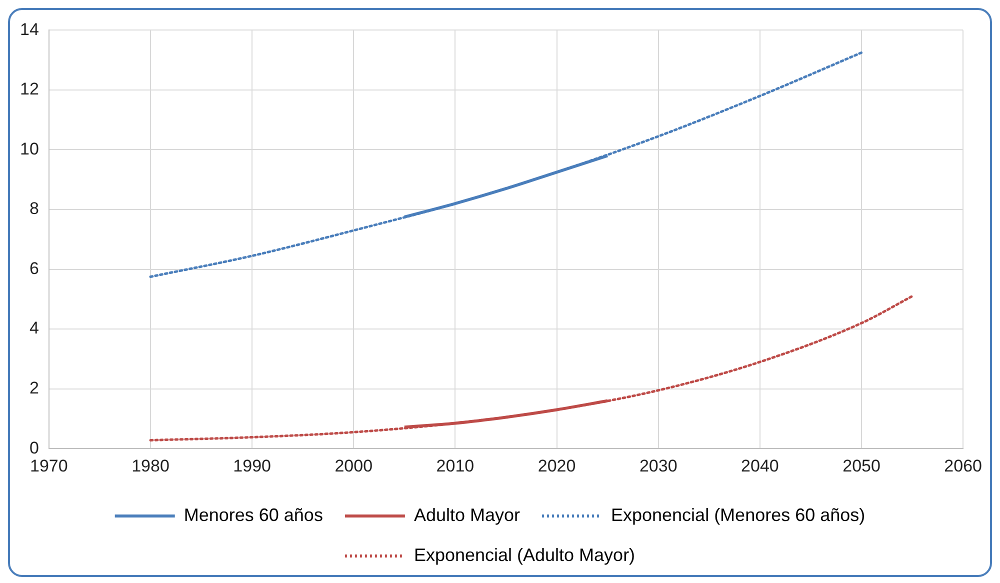 The image size is (1000, 583). Describe the element at coordinates (34, 448) in the screenshot. I see `y-tick-label: 0` at that location.